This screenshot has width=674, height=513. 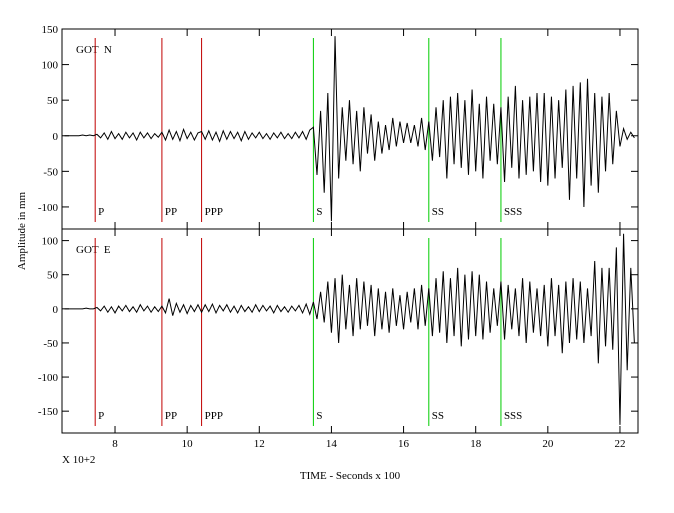 I want to click on x-axis-label: TIME - Seconds x 100, so click(x=350, y=476).